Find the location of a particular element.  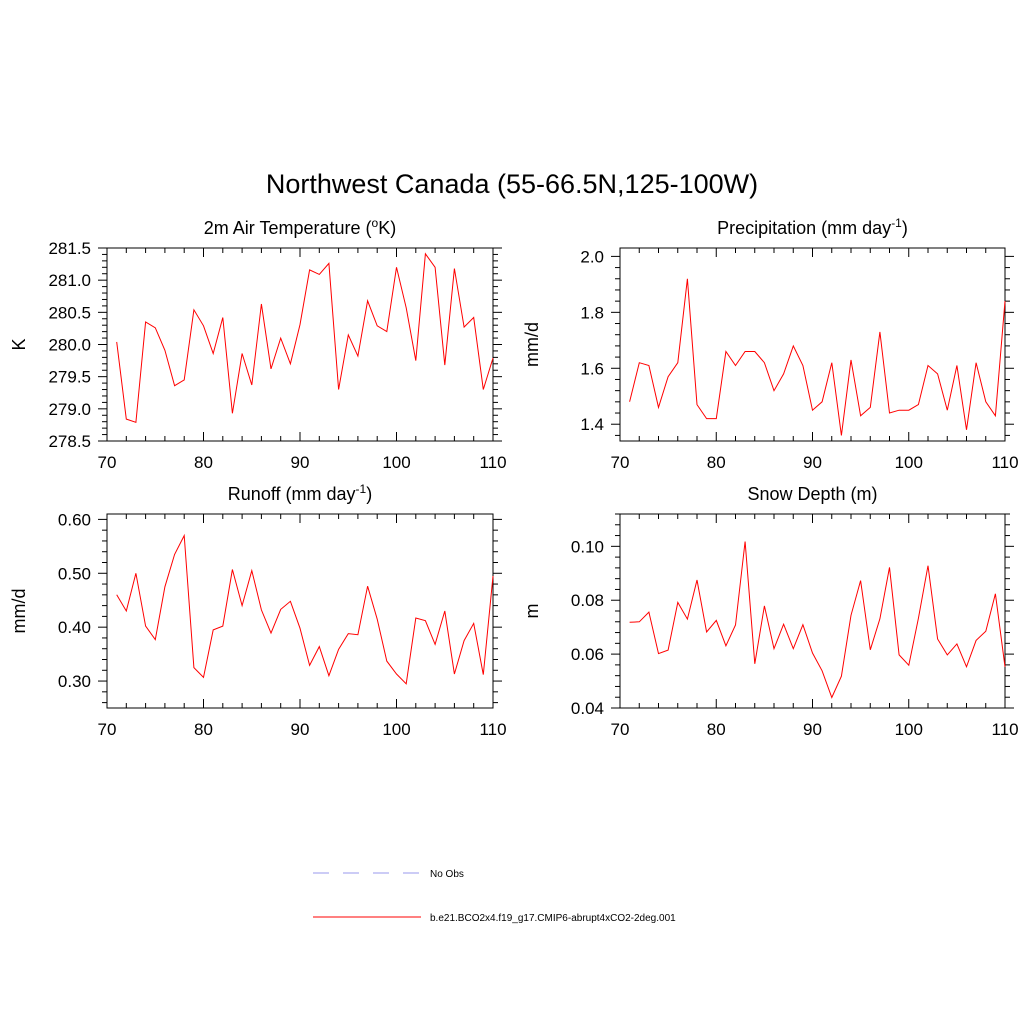

y-tick-label: 1.4 is located at coordinates (592, 424).